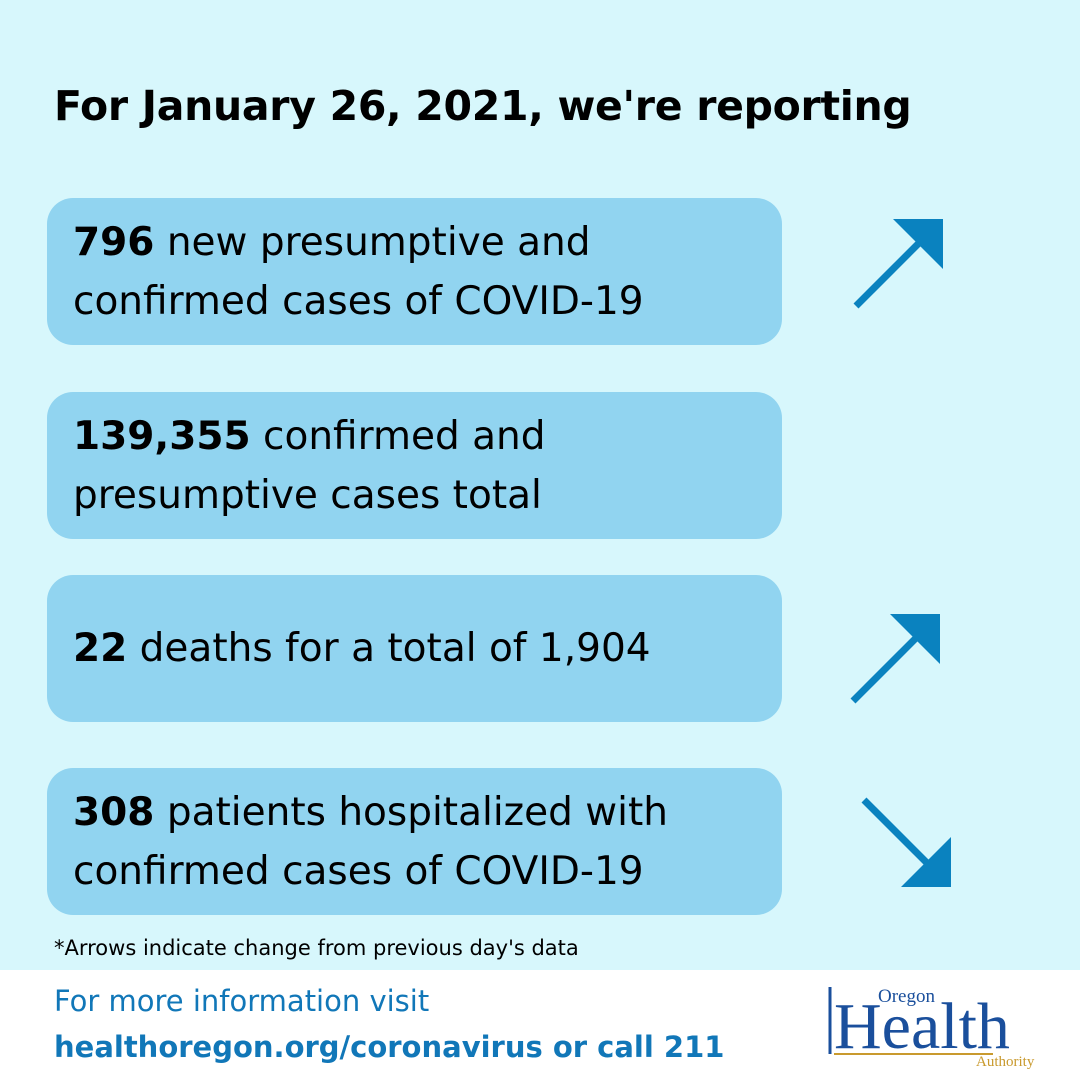  I want to click on stat-number: 139,355, so click(162, 436).